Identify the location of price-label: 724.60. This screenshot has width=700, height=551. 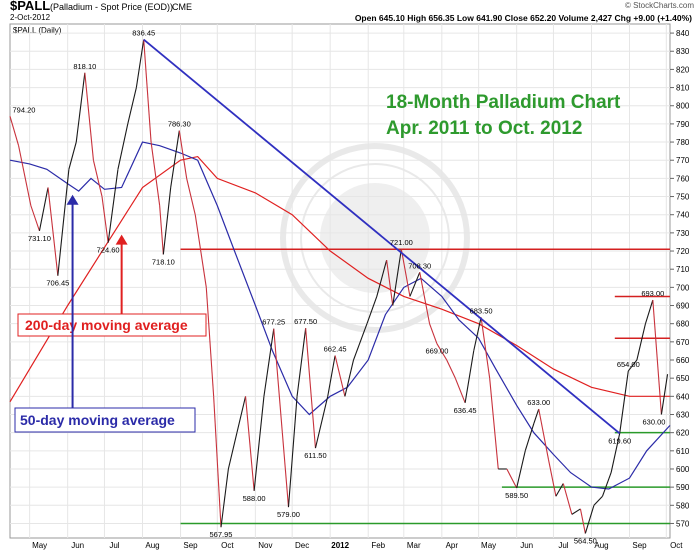
(108, 250).